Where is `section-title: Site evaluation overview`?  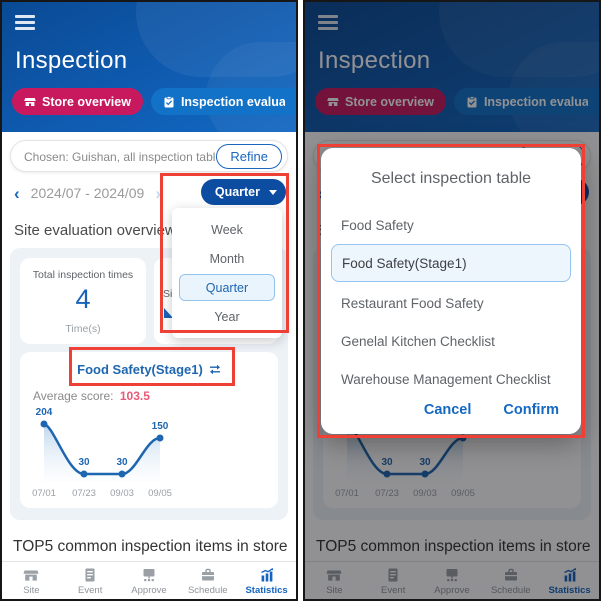 section-title: Site evaluation overview is located at coordinates (95, 230).